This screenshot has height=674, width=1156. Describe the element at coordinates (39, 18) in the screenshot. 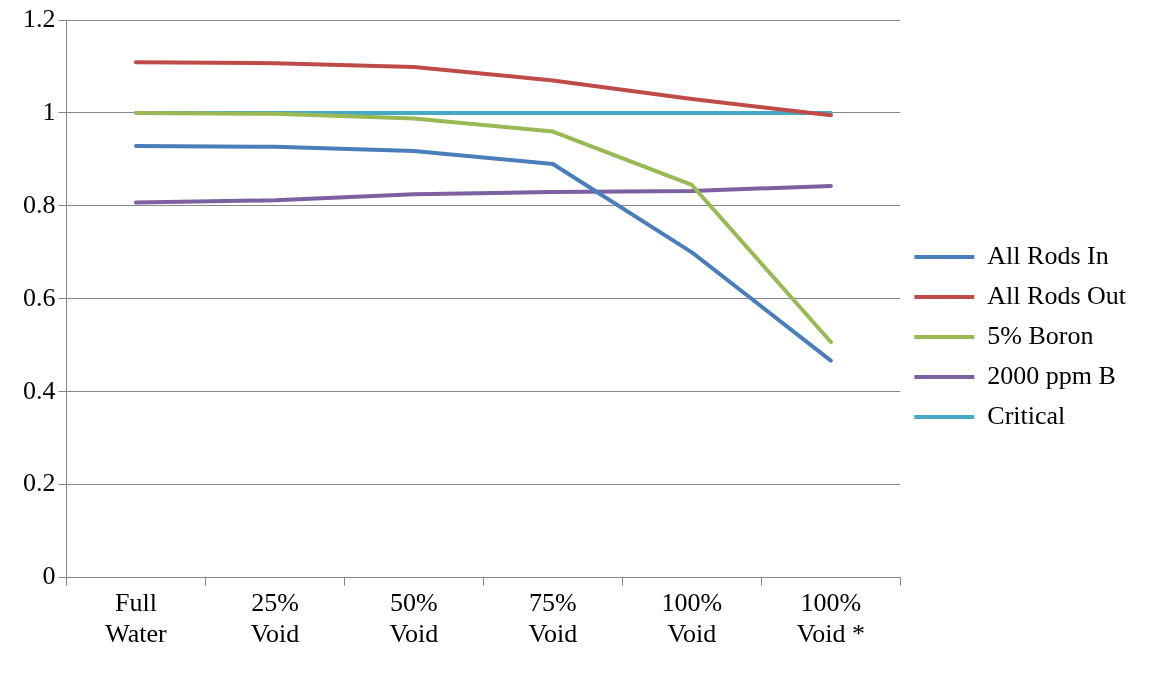

I see `y-tick-label: 1.2` at that location.